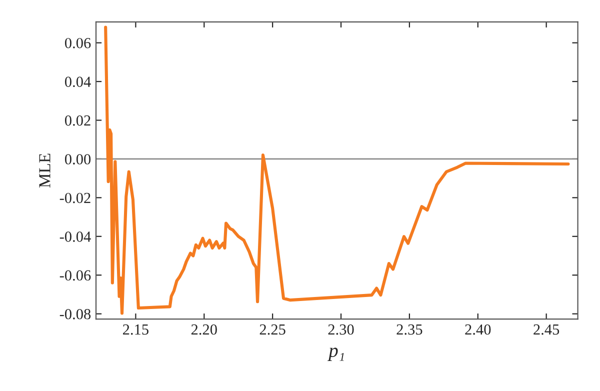 The height and width of the screenshot is (391, 600). What do you see at coordinates (77, 159) in the screenshot?
I see `y-tick-label: 0.00` at bounding box center [77, 159].